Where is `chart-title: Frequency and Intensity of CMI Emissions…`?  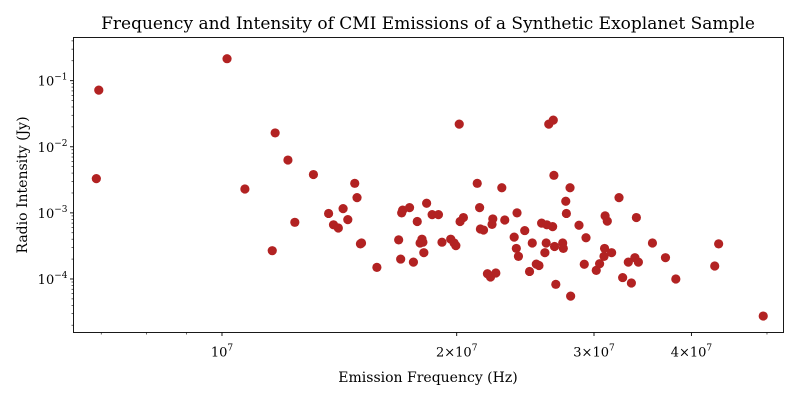
chart-title: Frequency and Intensity of CMI Emissions… is located at coordinates (428, 24).